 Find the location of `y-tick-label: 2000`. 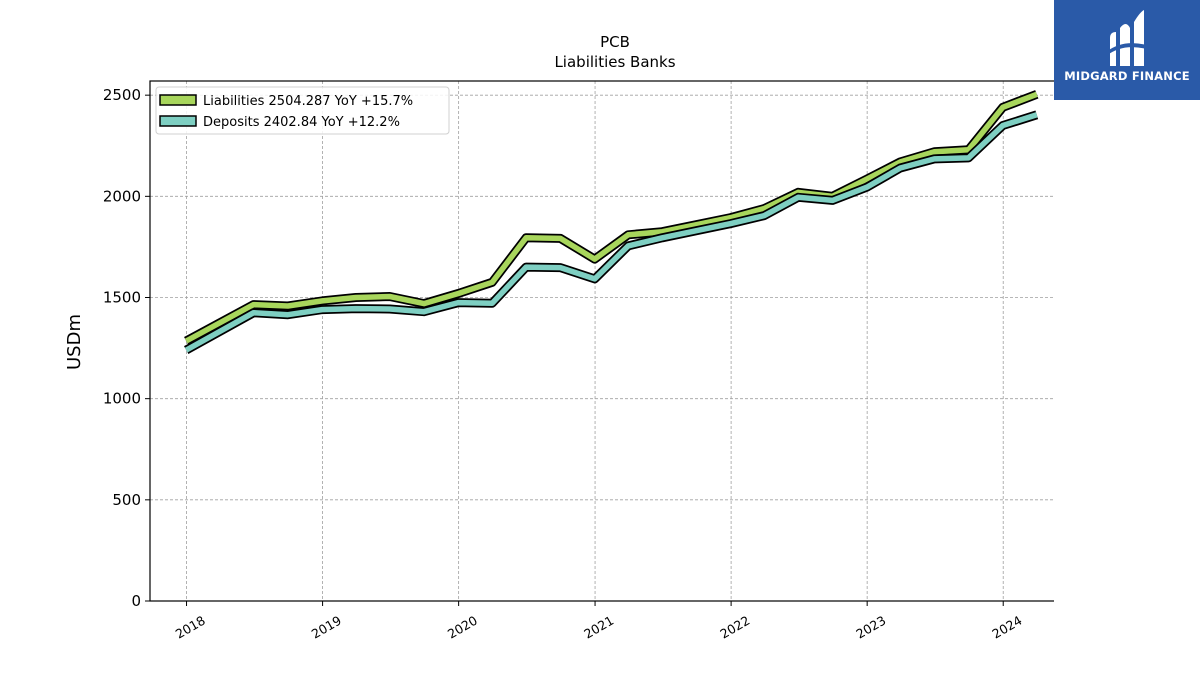

y-tick-label: 2000 is located at coordinates (122, 196).